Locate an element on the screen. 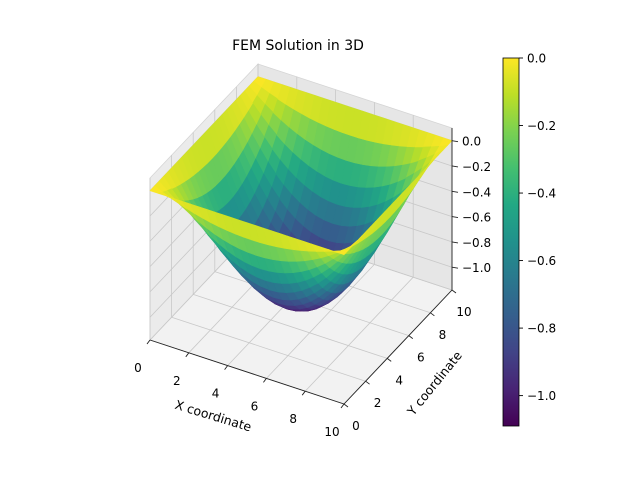 The image size is (640, 484). x-tick-label: 6 is located at coordinates (255, 406).